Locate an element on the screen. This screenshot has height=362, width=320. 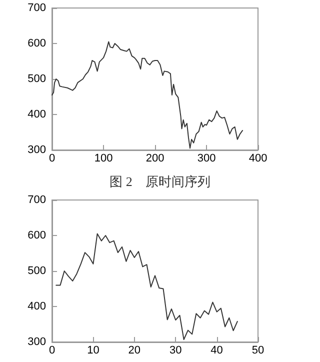
x-tick-label: 20 is located at coordinates (134, 350).